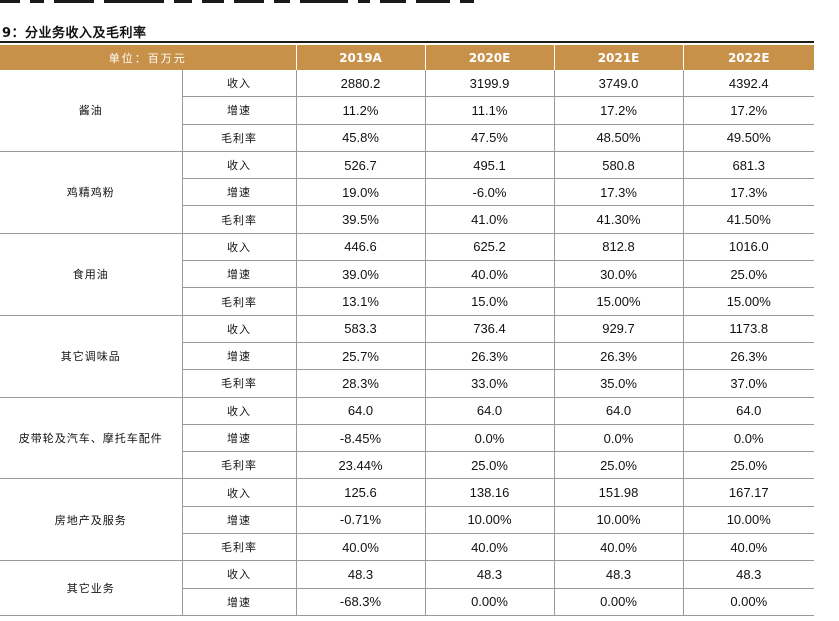 The image size is (839, 621). Describe the element at coordinates (361, 520) in the screenshot. I see `value-cell: -0.71%` at that location.